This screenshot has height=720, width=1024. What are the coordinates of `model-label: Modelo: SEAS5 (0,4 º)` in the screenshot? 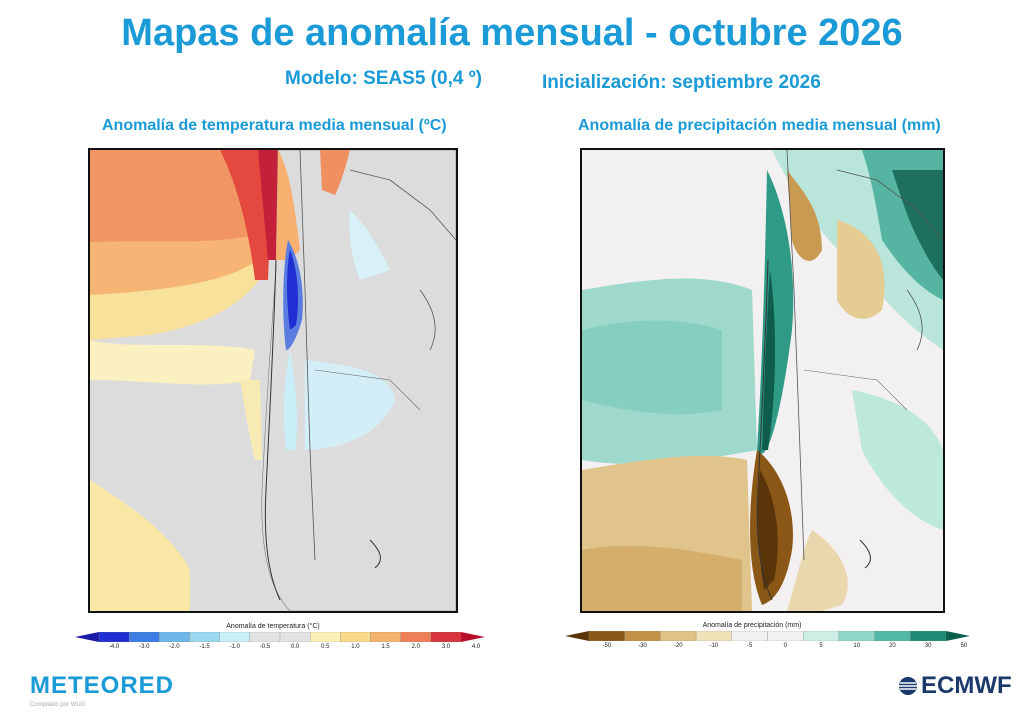 It's located at (383, 78).